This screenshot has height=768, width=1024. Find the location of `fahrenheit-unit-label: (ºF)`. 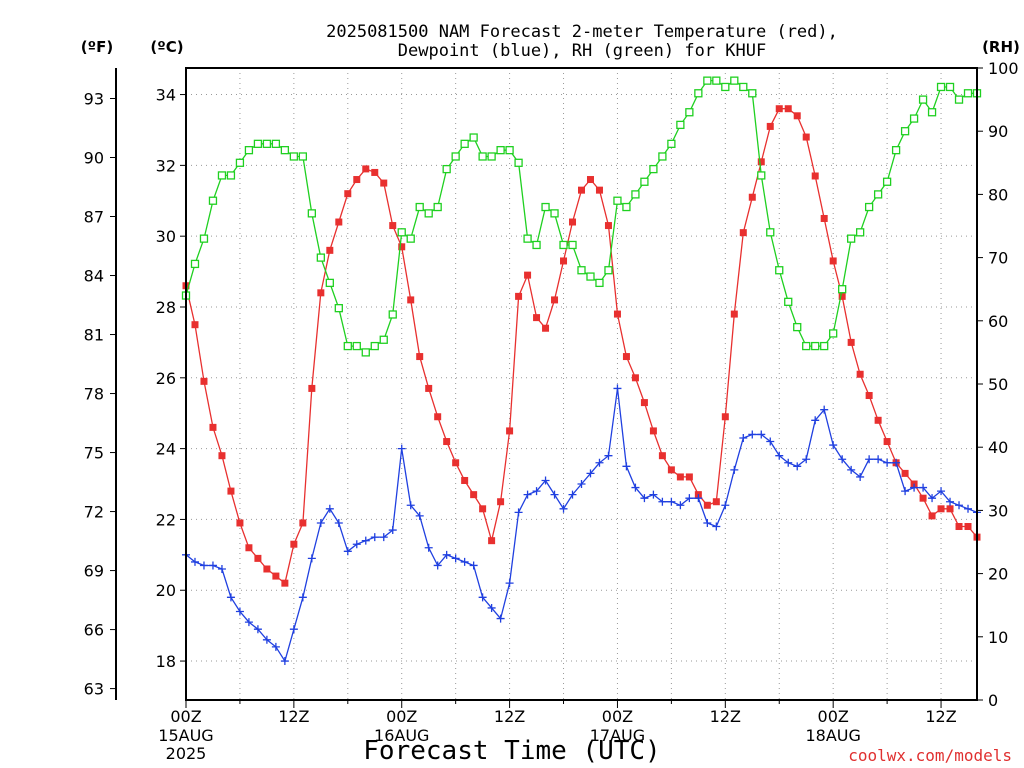

fahrenheit-unit-label: (ºF) is located at coordinates (97, 47).